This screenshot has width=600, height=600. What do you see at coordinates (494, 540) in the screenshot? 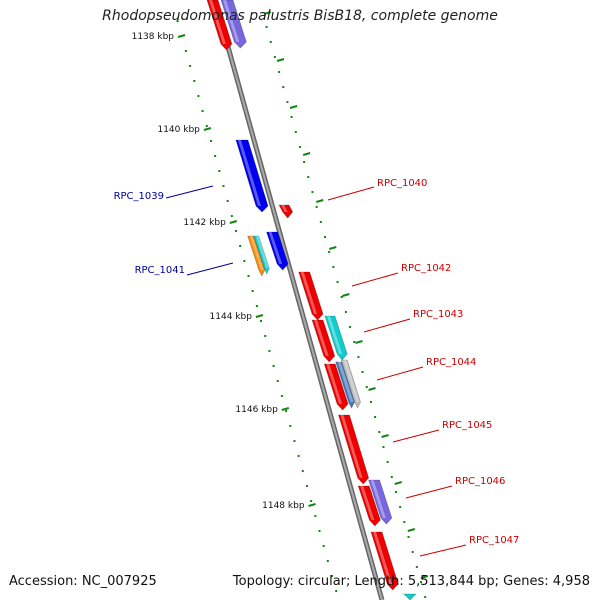
I see `gene-label: RPC_1047` at bounding box center [494, 540].